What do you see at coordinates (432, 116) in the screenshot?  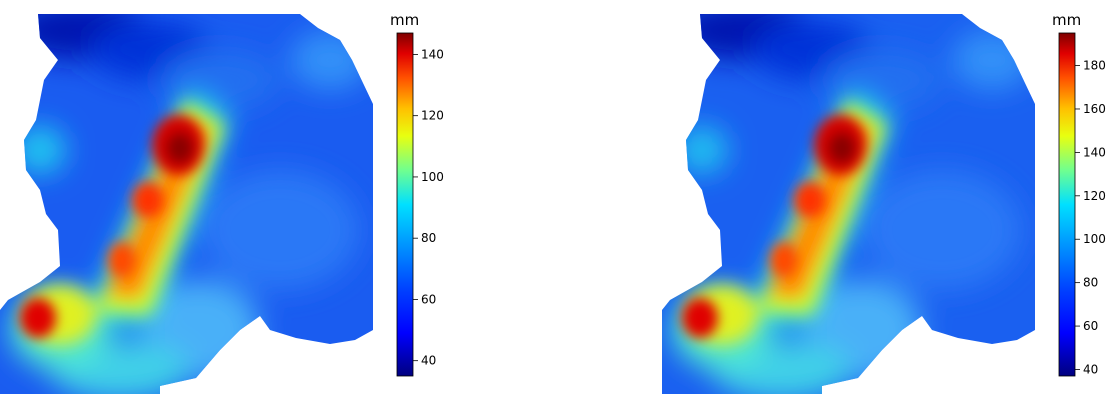 I see `legend-tick-label-left: 120` at bounding box center [432, 116].